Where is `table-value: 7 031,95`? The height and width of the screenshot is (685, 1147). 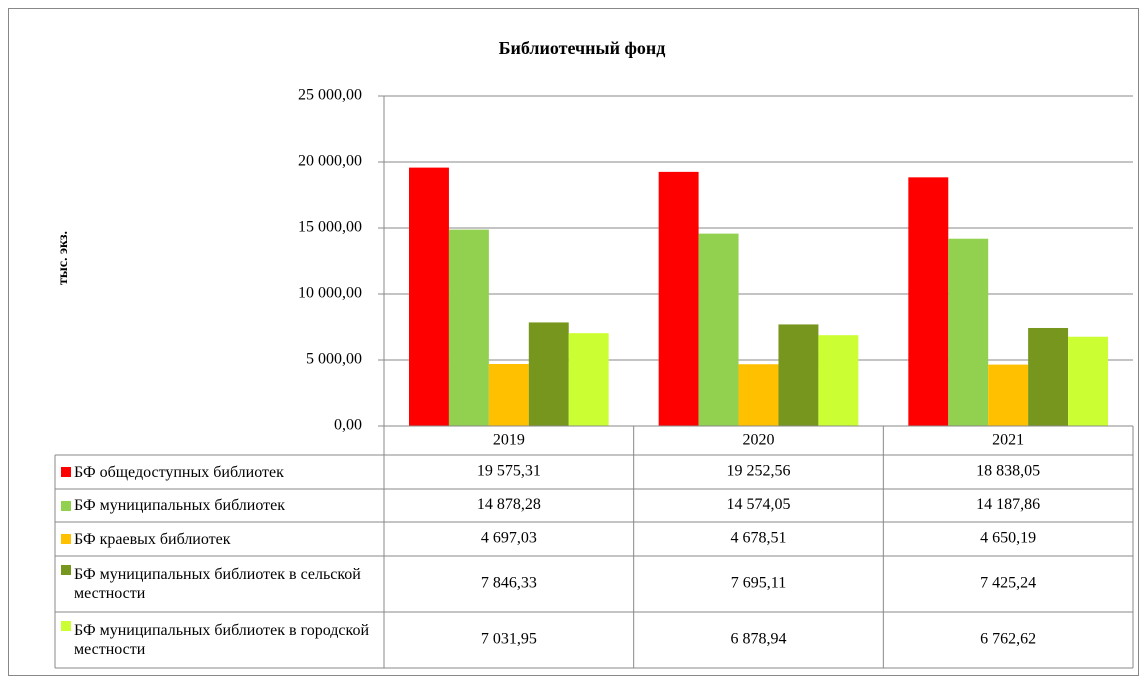
table-value: 7 031,95 is located at coordinates (509, 639).